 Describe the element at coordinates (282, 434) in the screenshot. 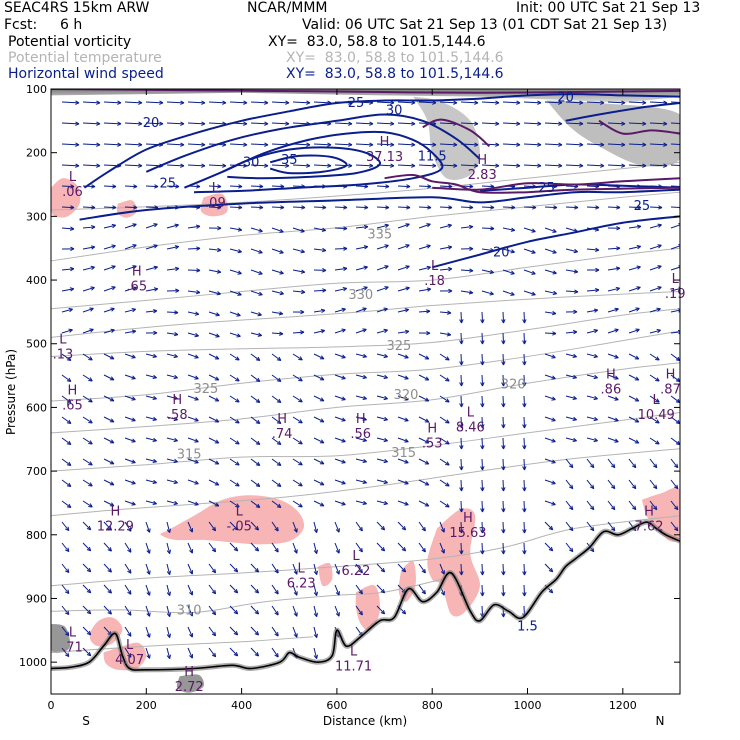

I see `pv-extremum-value: .74` at that location.